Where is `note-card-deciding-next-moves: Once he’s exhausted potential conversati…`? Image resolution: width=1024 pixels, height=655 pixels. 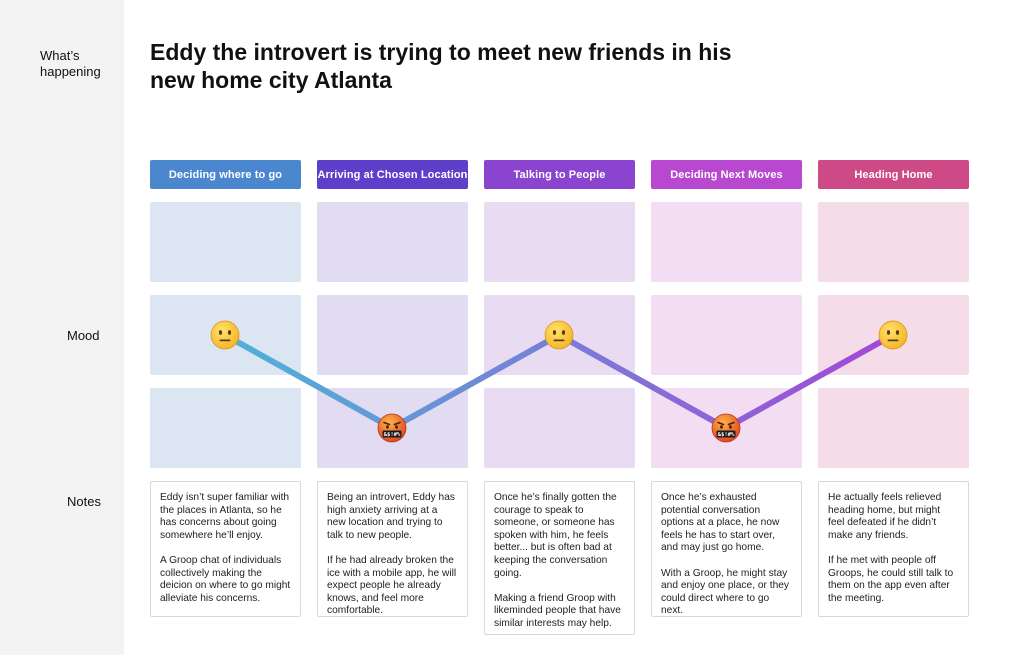
note-card-deciding-next-moves: Once he’s exhausted potential conversati… is located at coordinates (726, 549).